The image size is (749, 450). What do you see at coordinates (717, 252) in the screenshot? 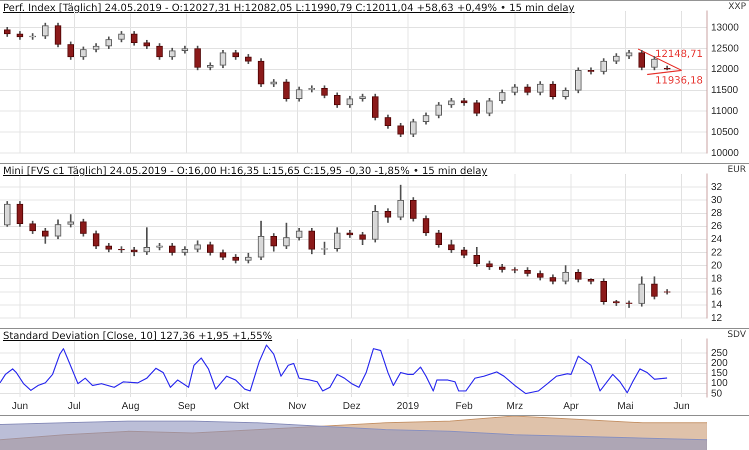
I see `y-tick-label: 22` at bounding box center [717, 252].